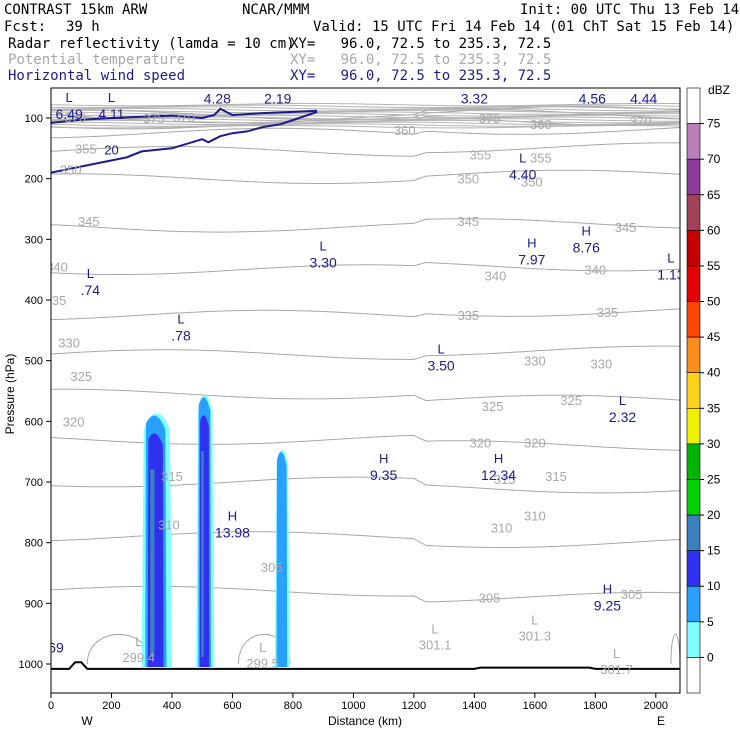 The width and height of the screenshot is (740, 740). What do you see at coordinates (152, 563) in the screenshot?
I see `reflectivity-cell-1-20dbz` at bounding box center [152, 563].